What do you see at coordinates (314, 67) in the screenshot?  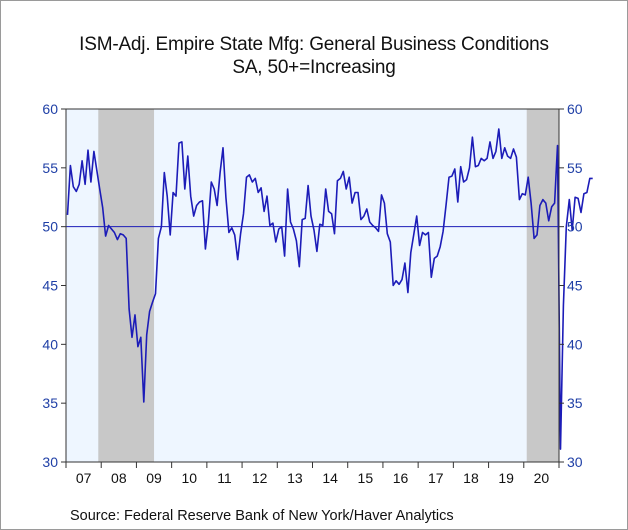 I see `chart-subtitle: SA, 50+=Increasing` at bounding box center [314, 67].